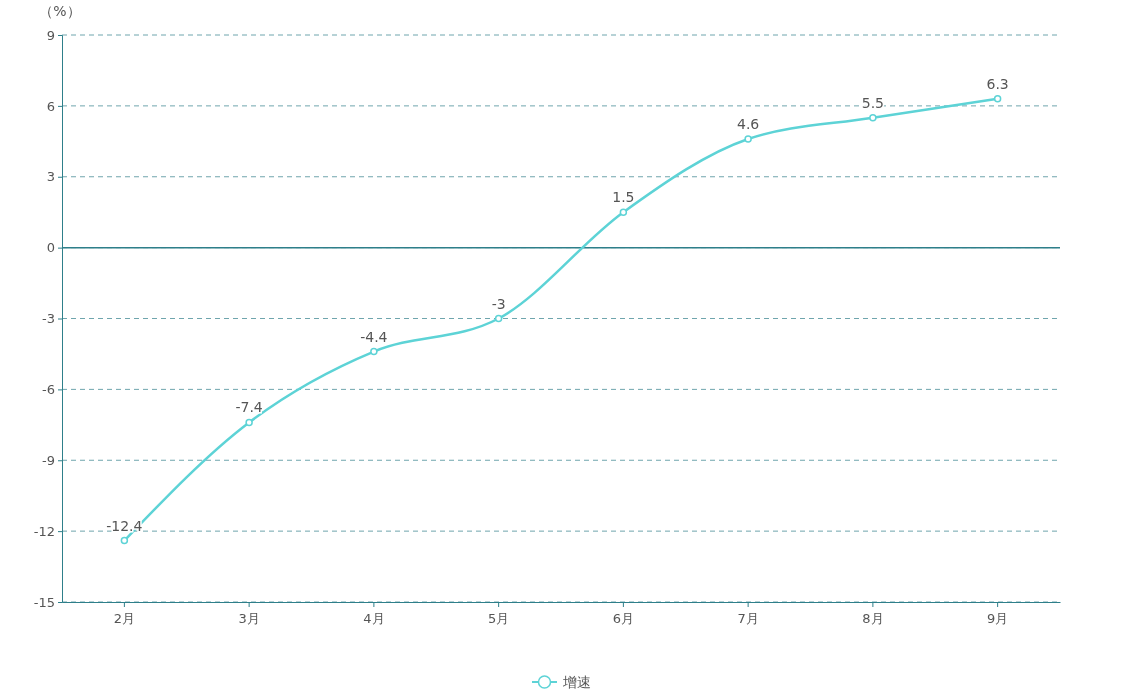 This screenshot has width=1128, height=696. I want to click on y-tick-label: -15, so click(44, 602).